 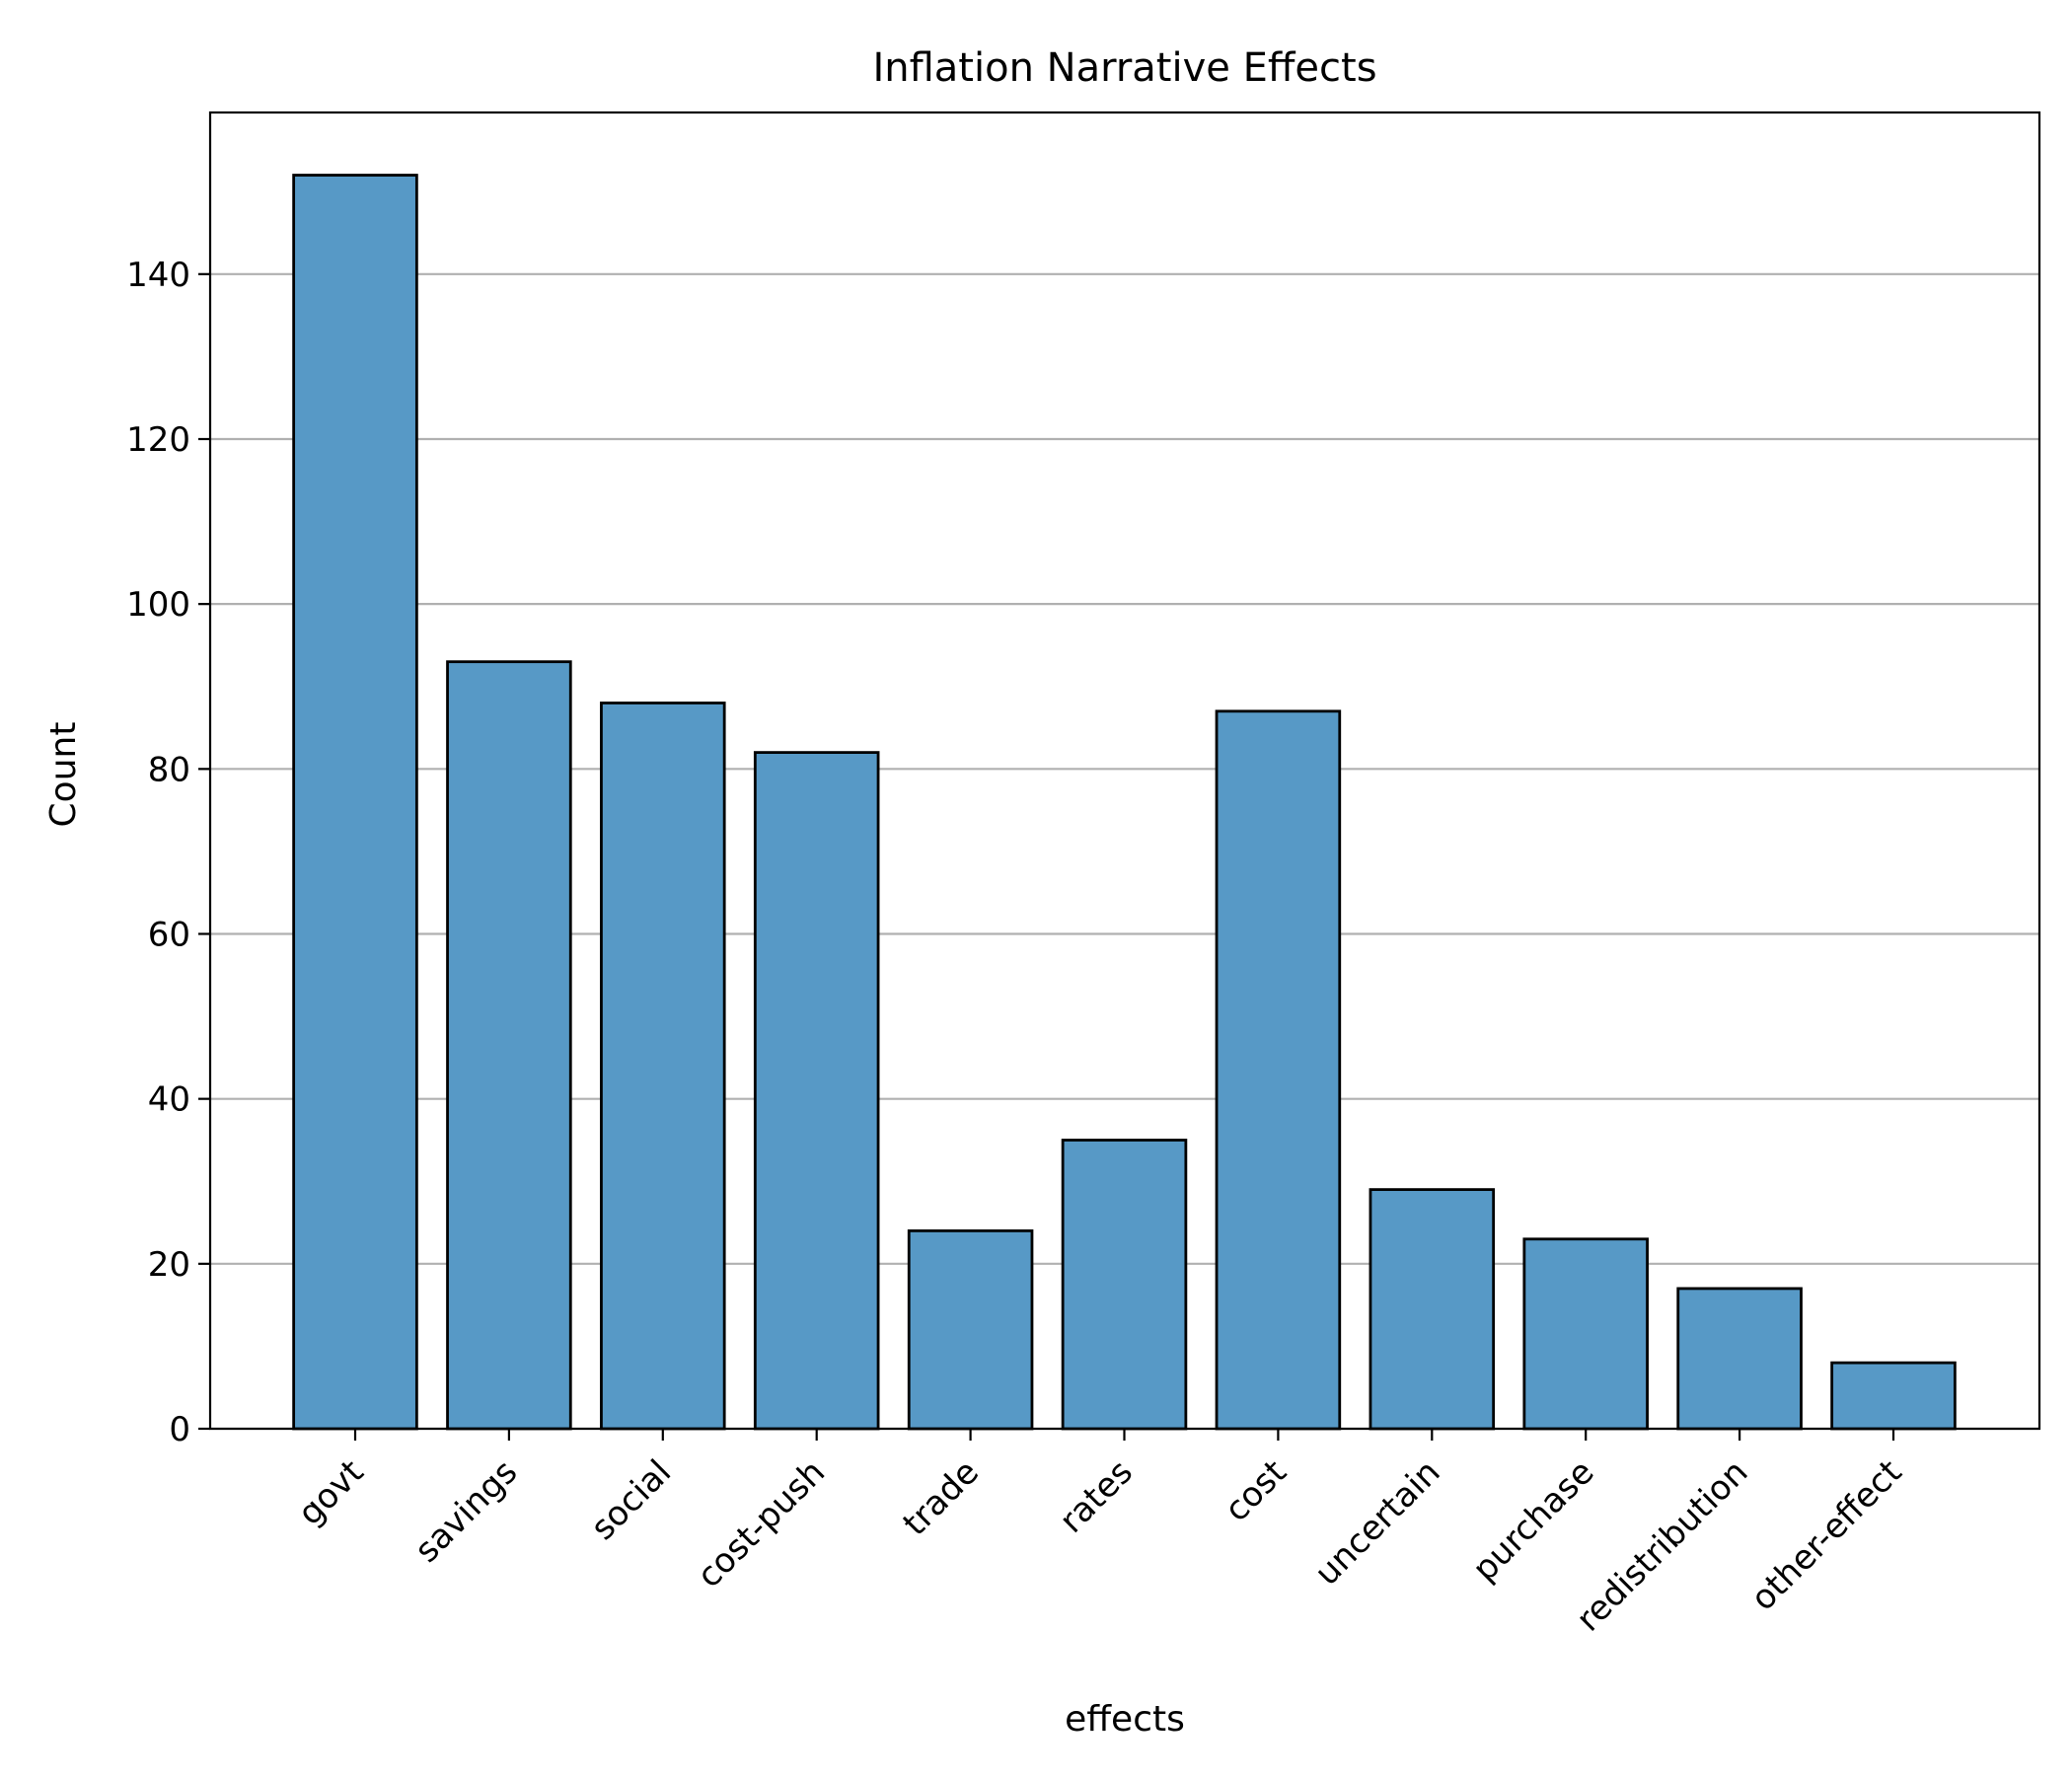 What do you see at coordinates (1586, 1334) in the screenshot?
I see `bar-purchase` at bounding box center [1586, 1334].